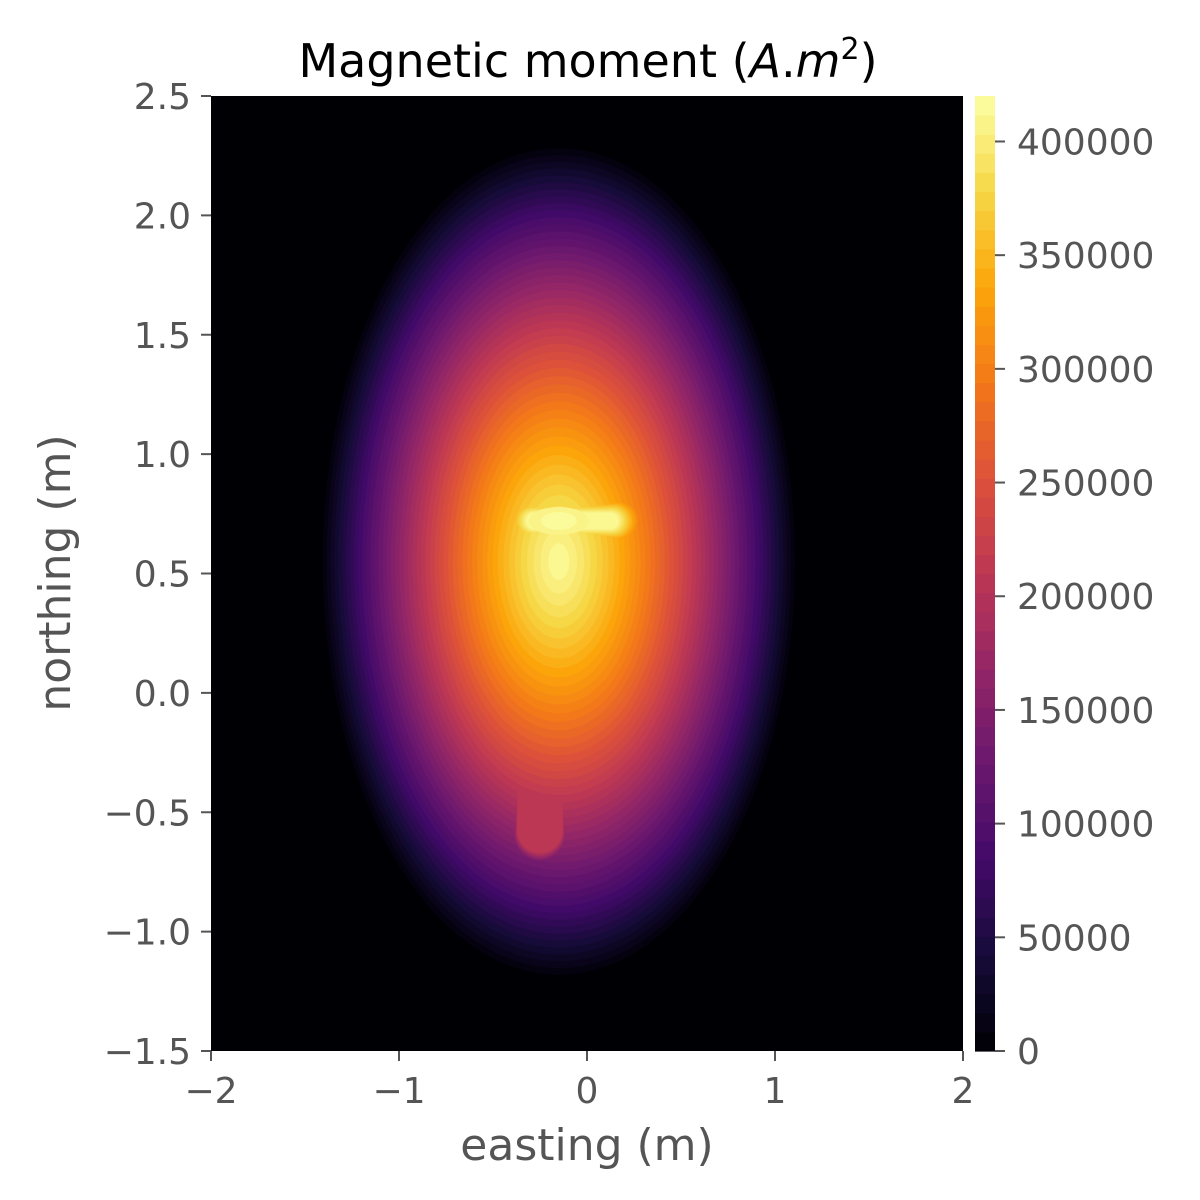 Image resolution: width=1200 pixels, height=1200 pixels. Describe the element at coordinates (162, 97) in the screenshot. I see `y-tick-label: 2.5` at that location.